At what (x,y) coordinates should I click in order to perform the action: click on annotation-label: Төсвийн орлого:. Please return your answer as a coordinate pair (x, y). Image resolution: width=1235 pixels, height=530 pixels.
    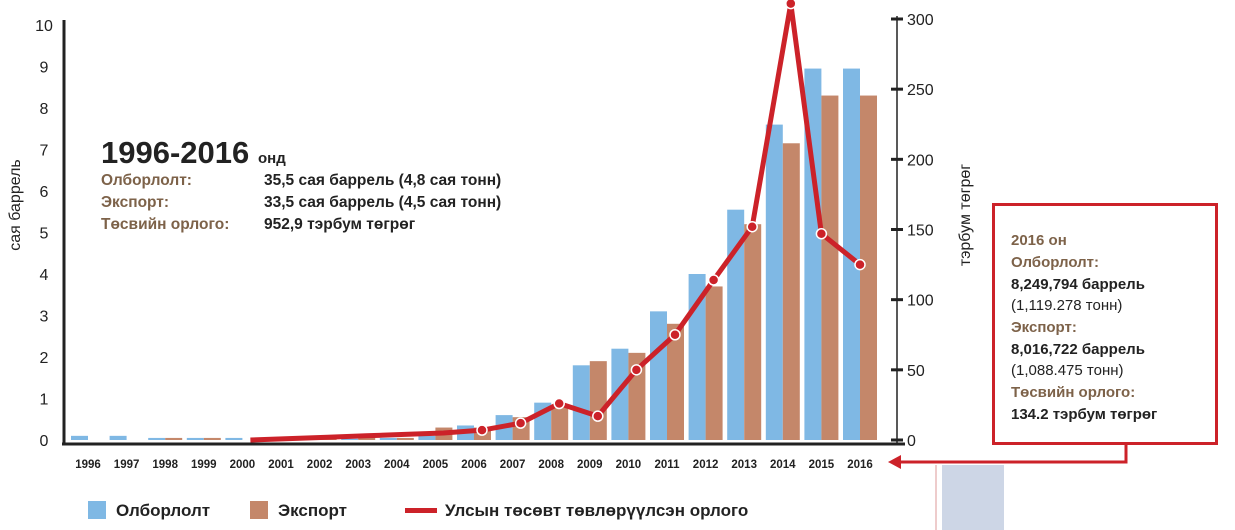
    Looking at the image, I should click on (165, 224).